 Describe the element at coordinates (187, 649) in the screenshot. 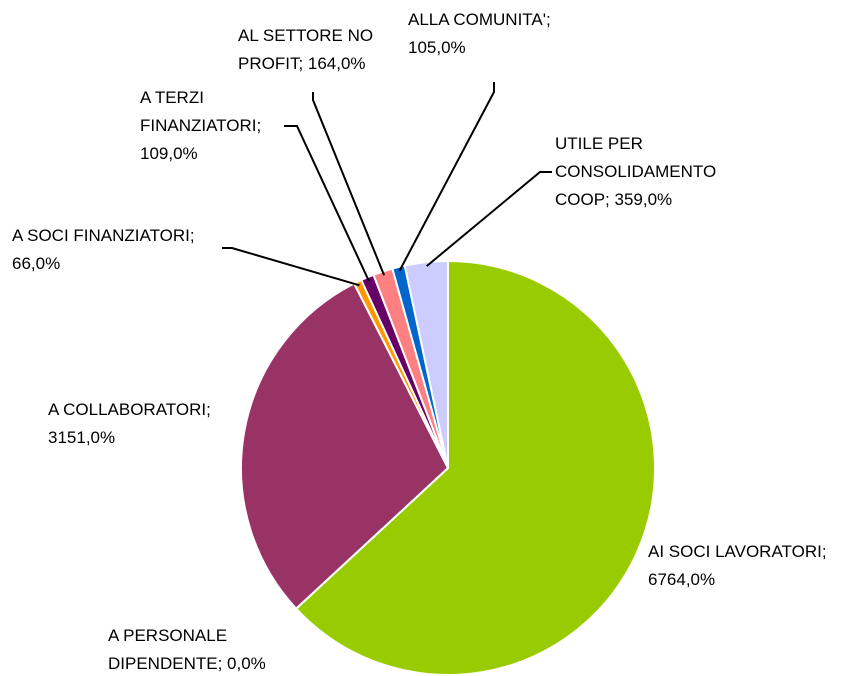

I see `data-label: A PERSONALE DIPENDENTE; 0,0%` at that location.